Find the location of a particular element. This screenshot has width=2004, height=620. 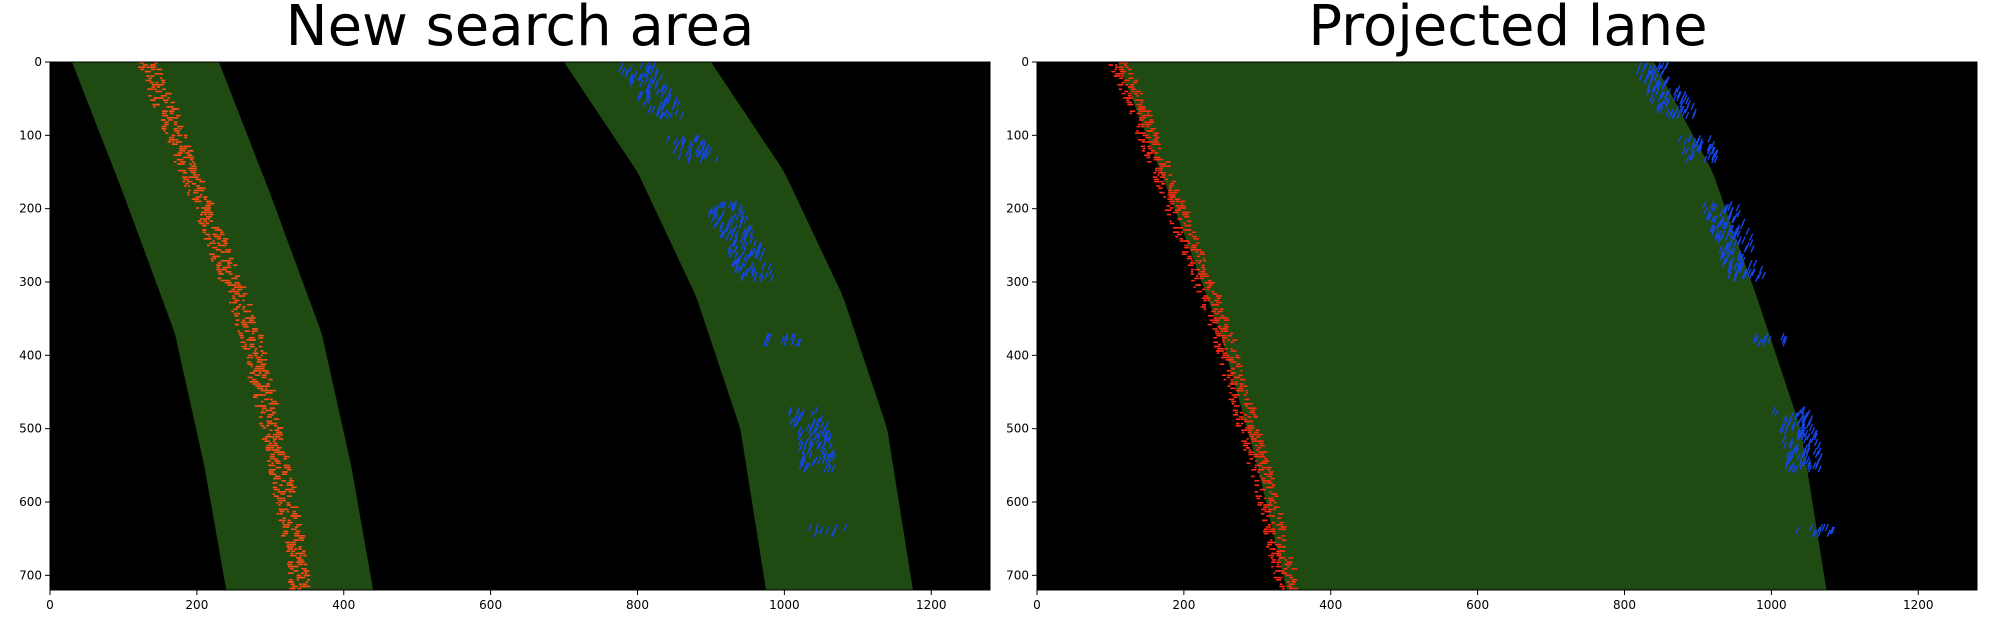

x-tick-label: 600 is located at coordinates (490, 605).